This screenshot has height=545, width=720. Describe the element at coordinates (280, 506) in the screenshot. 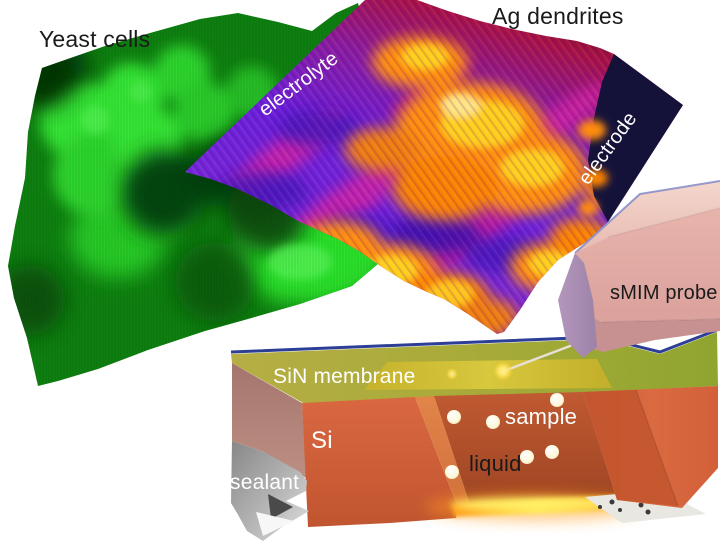

I see `sealant-dark-notch` at that location.